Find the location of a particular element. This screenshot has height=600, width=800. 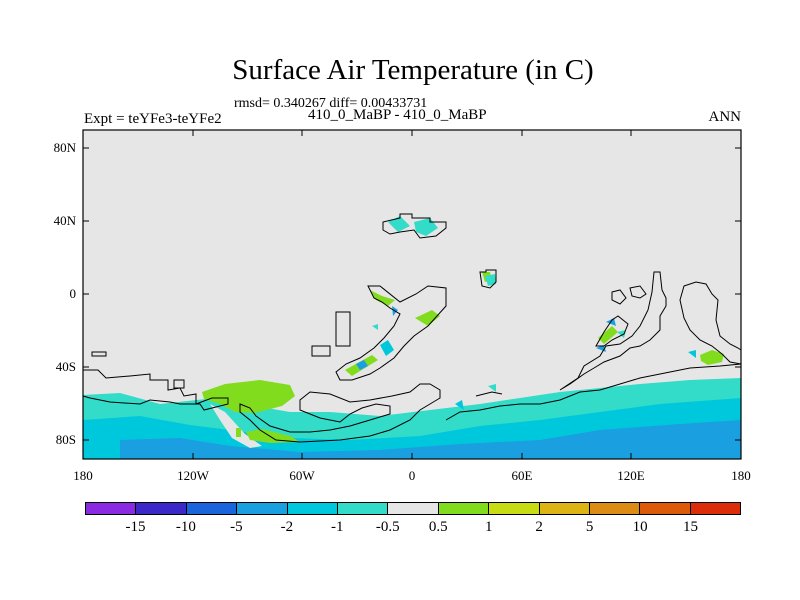

color-bar-label: -2 is located at coordinates (287, 527).